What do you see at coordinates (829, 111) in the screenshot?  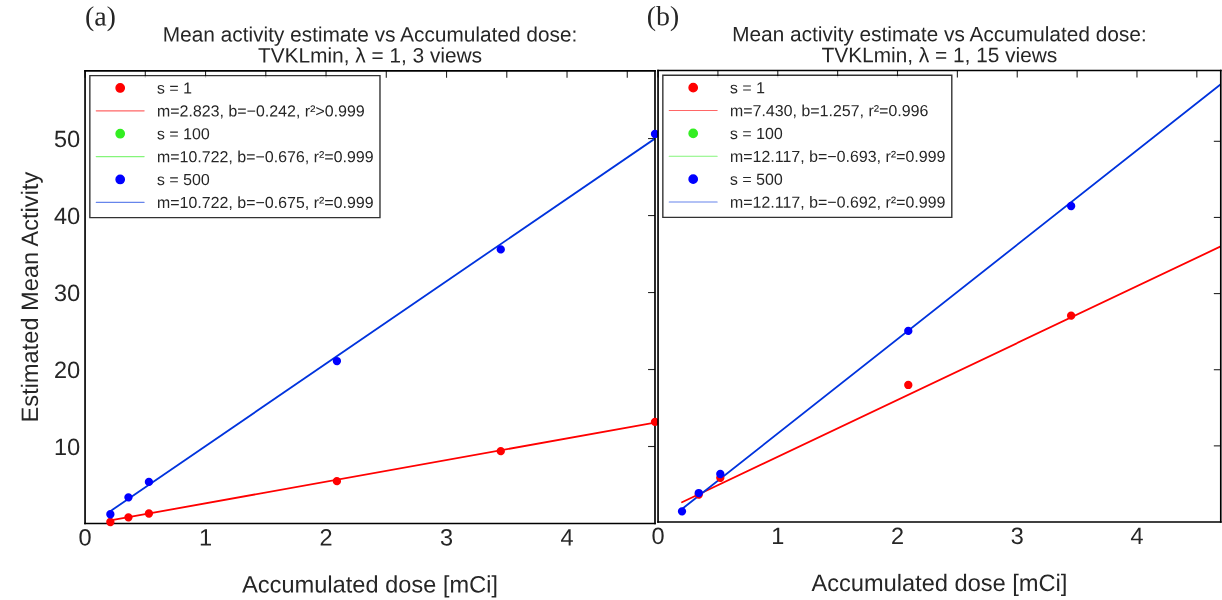 I see `legend-label: m=7.430, b=1.257, r²=0.996` at bounding box center [829, 111].